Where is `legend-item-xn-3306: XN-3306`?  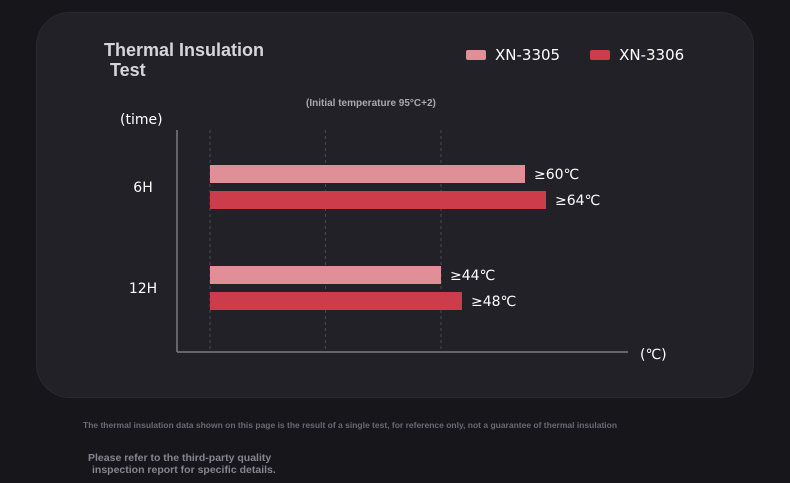 legend-item-xn-3306: XN-3306 is located at coordinates (637, 55).